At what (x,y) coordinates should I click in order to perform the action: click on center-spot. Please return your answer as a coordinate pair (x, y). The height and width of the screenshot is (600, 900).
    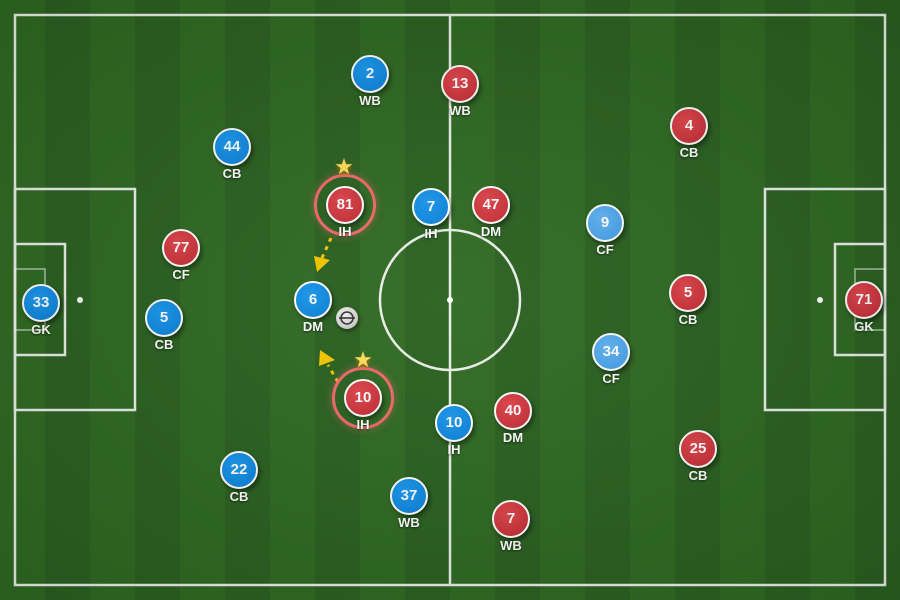
    Looking at the image, I should click on (450, 300).